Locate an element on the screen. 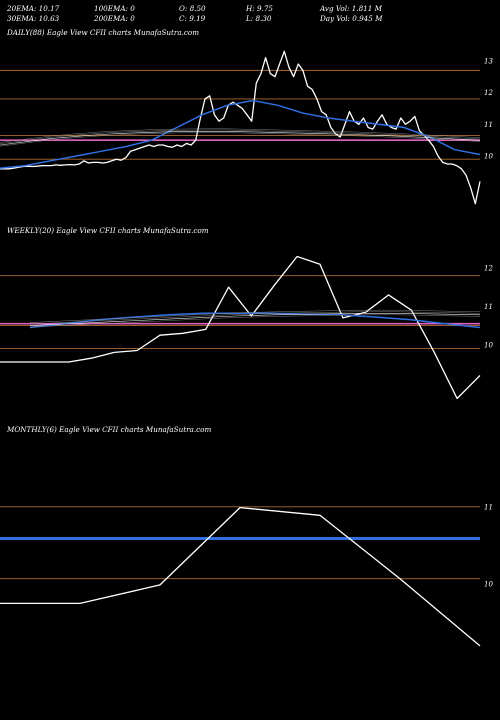  daily-avg_light-line is located at coordinates (240, 138).